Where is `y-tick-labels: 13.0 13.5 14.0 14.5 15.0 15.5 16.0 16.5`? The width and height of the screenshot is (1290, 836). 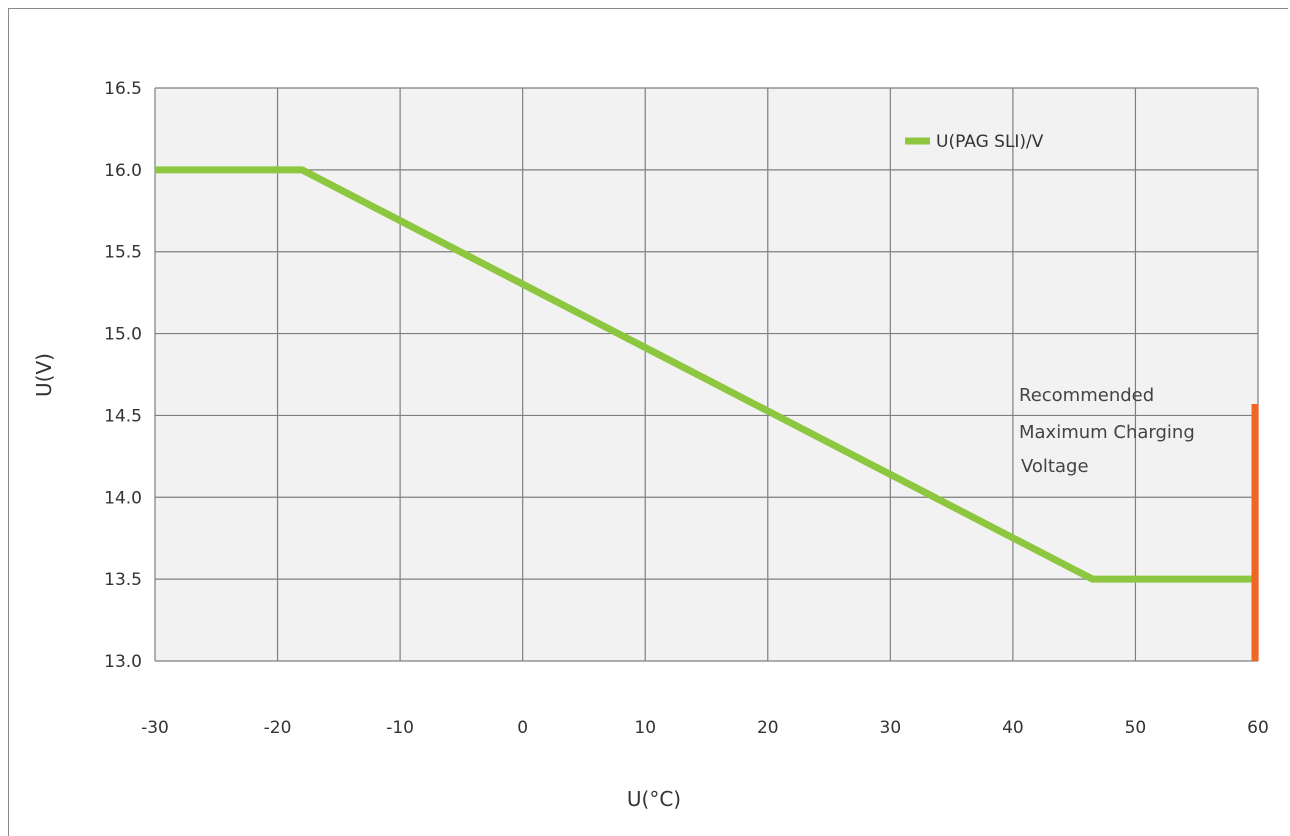
y-tick-labels: 13.0 13.5 14.0 14.5 15.0 15.5 16.0 16.5 is located at coordinates (123, 375).